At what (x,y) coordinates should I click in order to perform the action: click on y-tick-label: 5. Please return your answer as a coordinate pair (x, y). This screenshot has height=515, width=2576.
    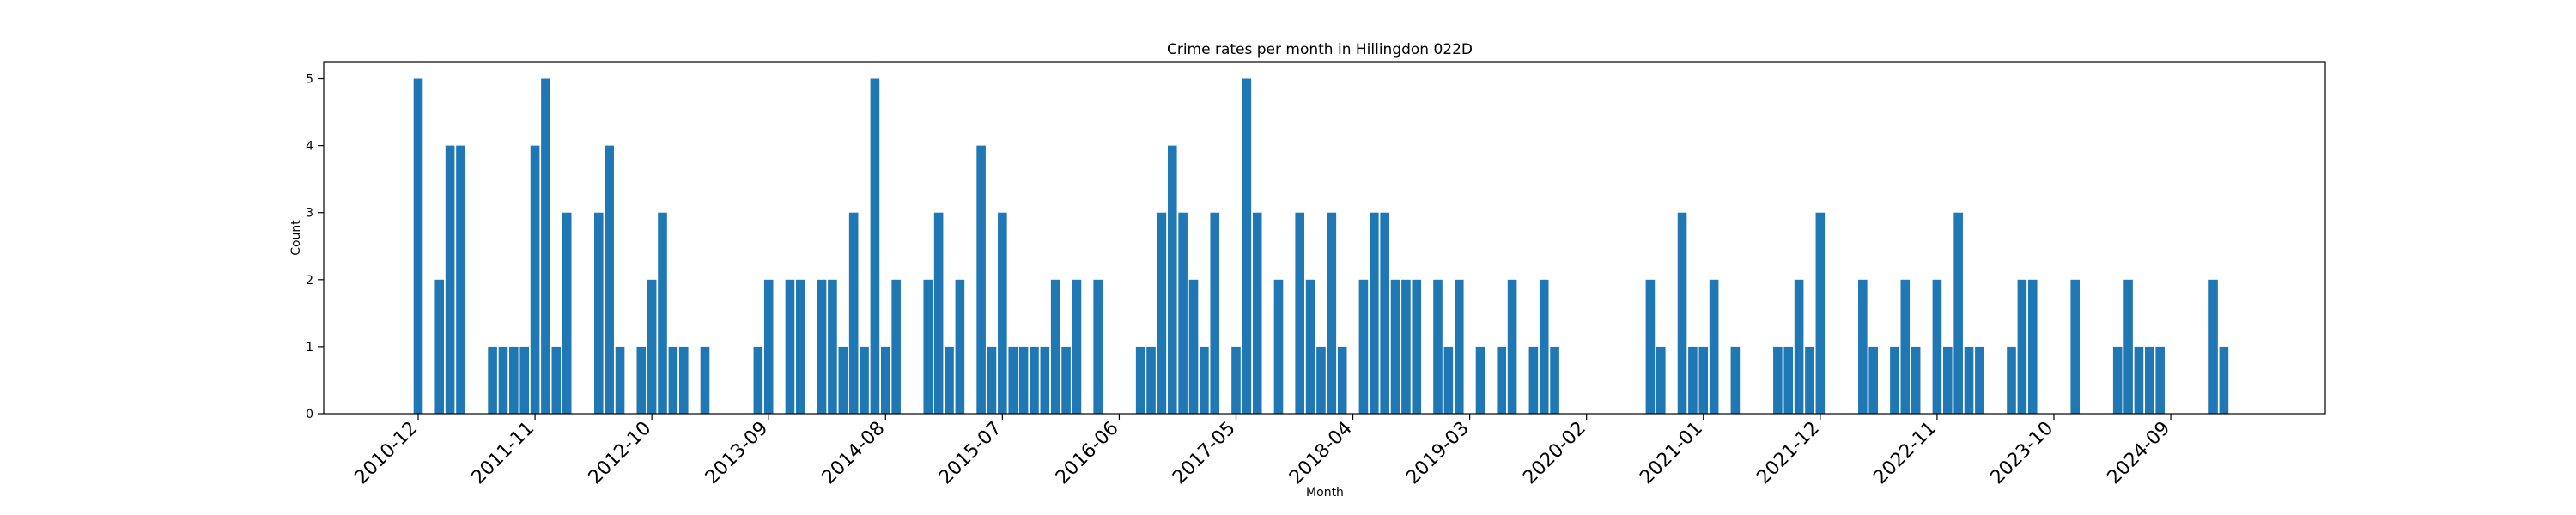
    Looking at the image, I should click on (310, 80).